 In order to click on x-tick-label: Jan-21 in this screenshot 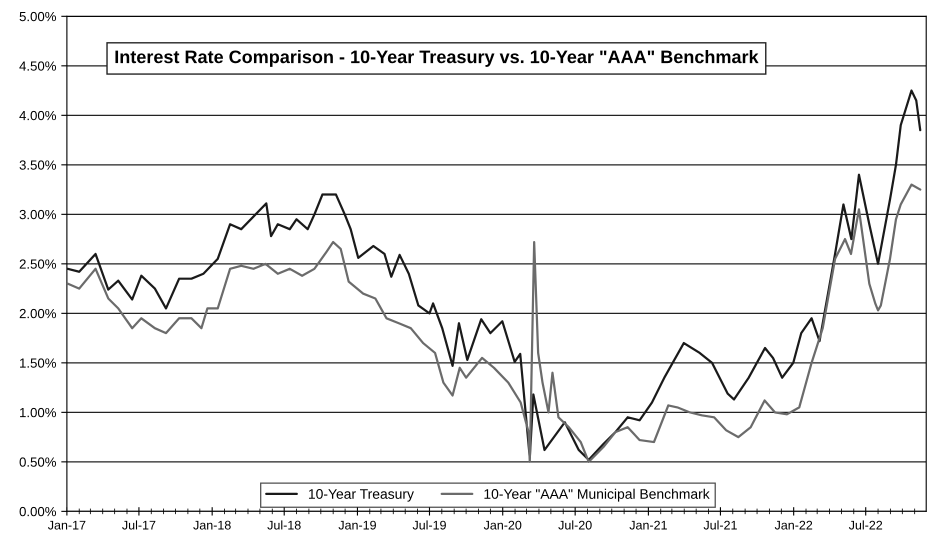, I will do `click(648, 525)`.